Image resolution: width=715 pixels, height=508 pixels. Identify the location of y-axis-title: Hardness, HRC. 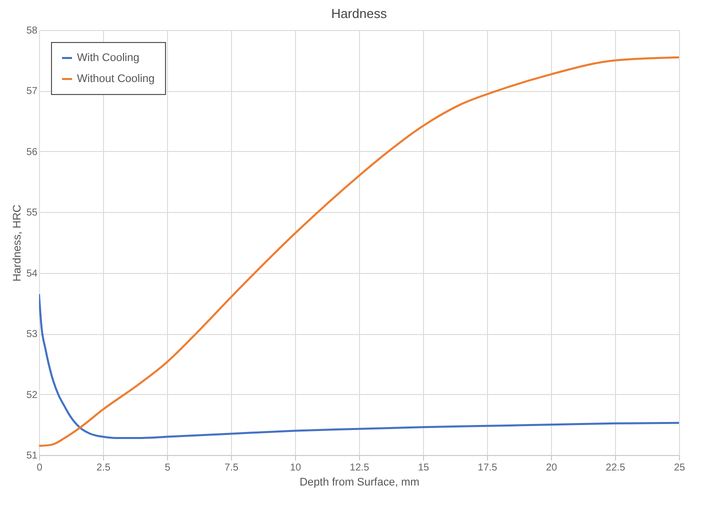
(17, 243).